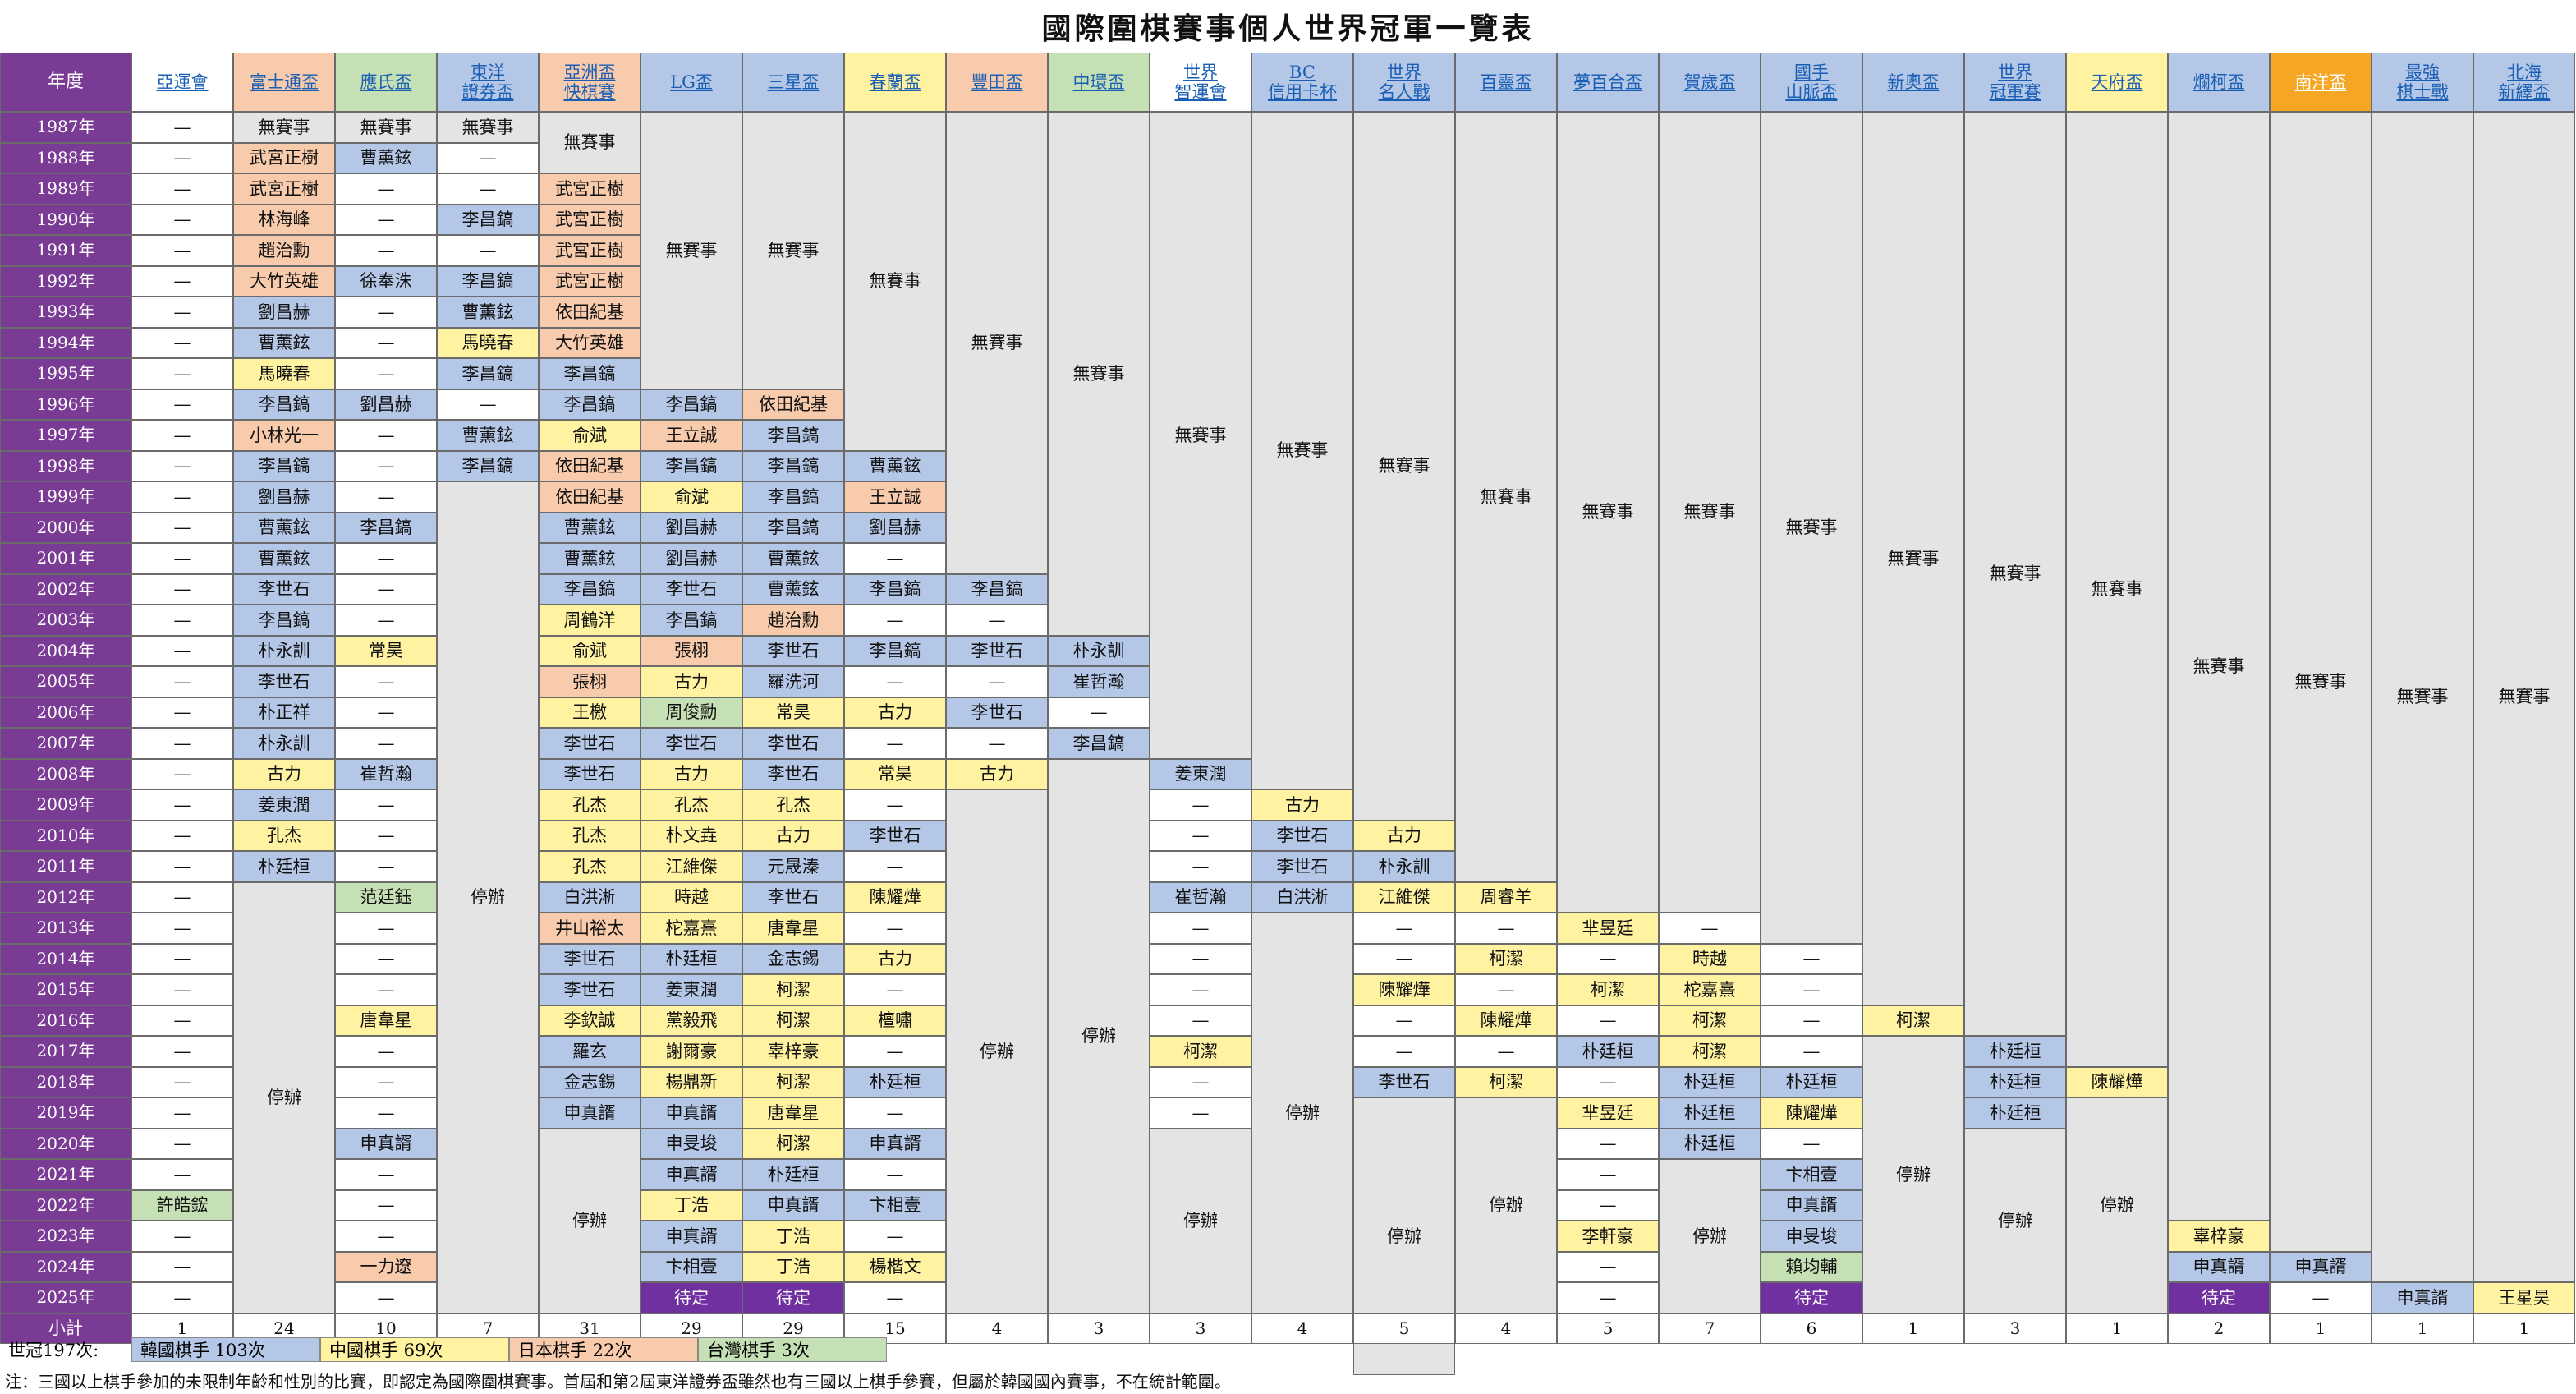 The image size is (2576, 1394). What do you see at coordinates (895, 1266) in the screenshot?
I see `champion-cell: 楊楷文` at bounding box center [895, 1266].